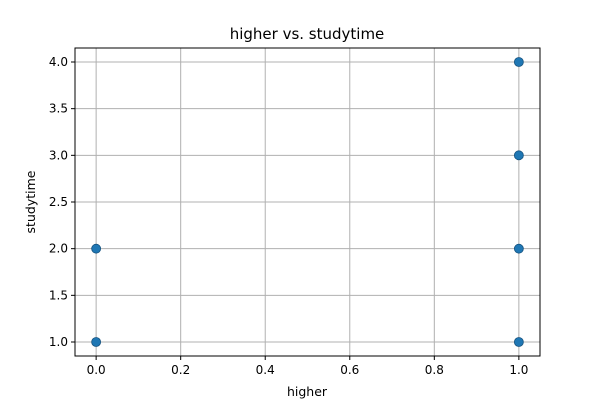 This screenshot has height=404, width=600. I want to click on x-tick-label: 0.6, so click(349, 370).